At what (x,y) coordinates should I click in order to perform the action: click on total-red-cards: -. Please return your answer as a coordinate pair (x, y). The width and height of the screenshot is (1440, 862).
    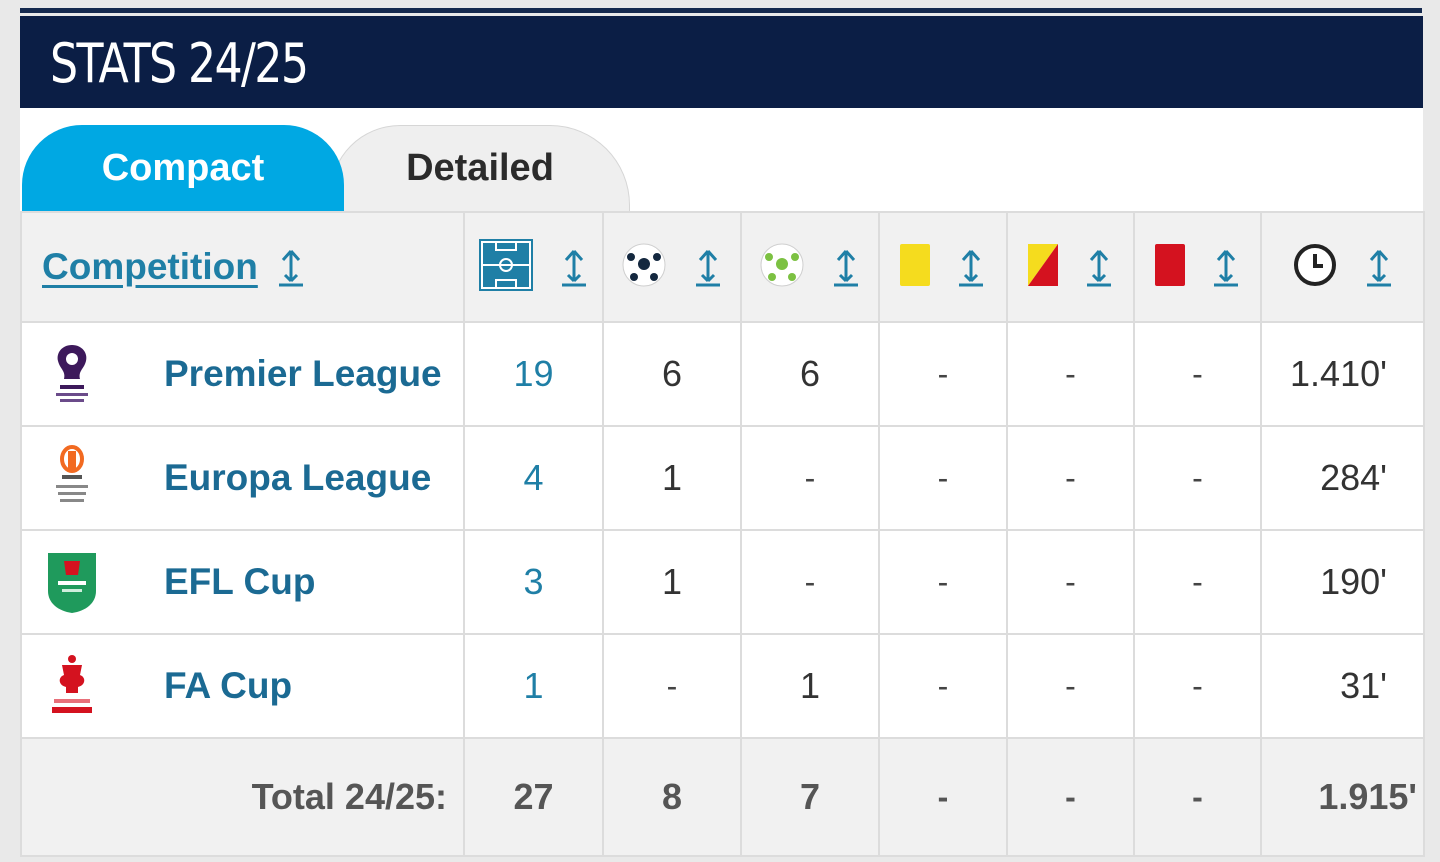
    Looking at the image, I should click on (1197, 797).